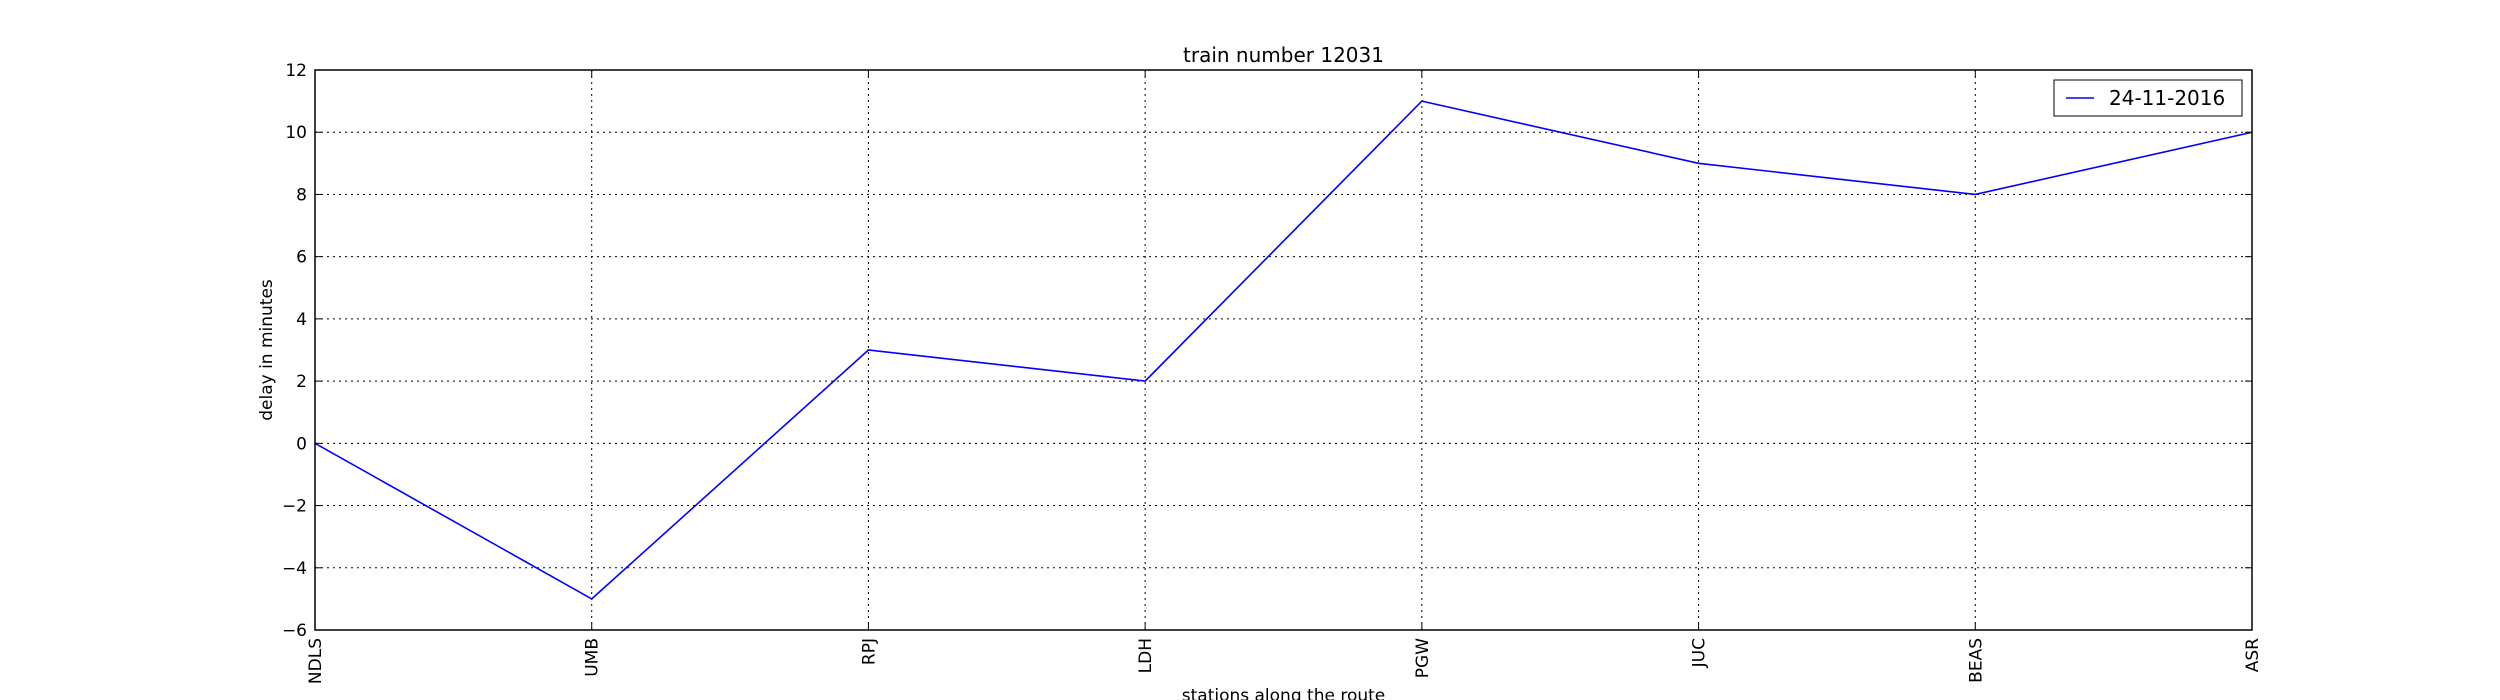 This screenshot has width=2500, height=700. I want to click on x-tick-label: ASR, so click(2253, 655).